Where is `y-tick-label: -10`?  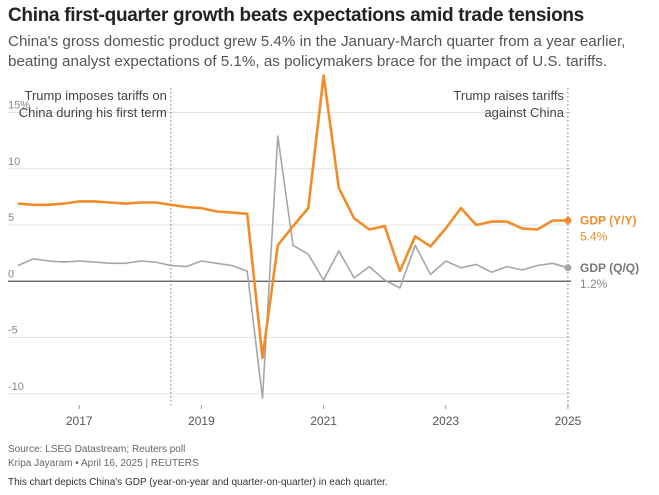
y-tick-label: -10 is located at coordinates (16, 387).